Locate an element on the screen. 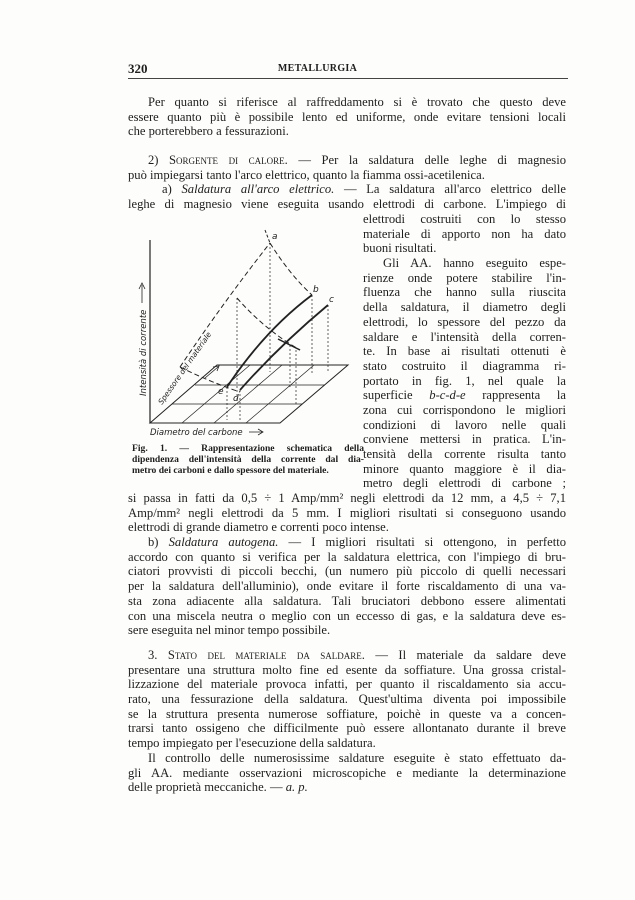 The image size is (635, 900). text-line: che porterebbero a fessurazioni. is located at coordinates (347, 131).